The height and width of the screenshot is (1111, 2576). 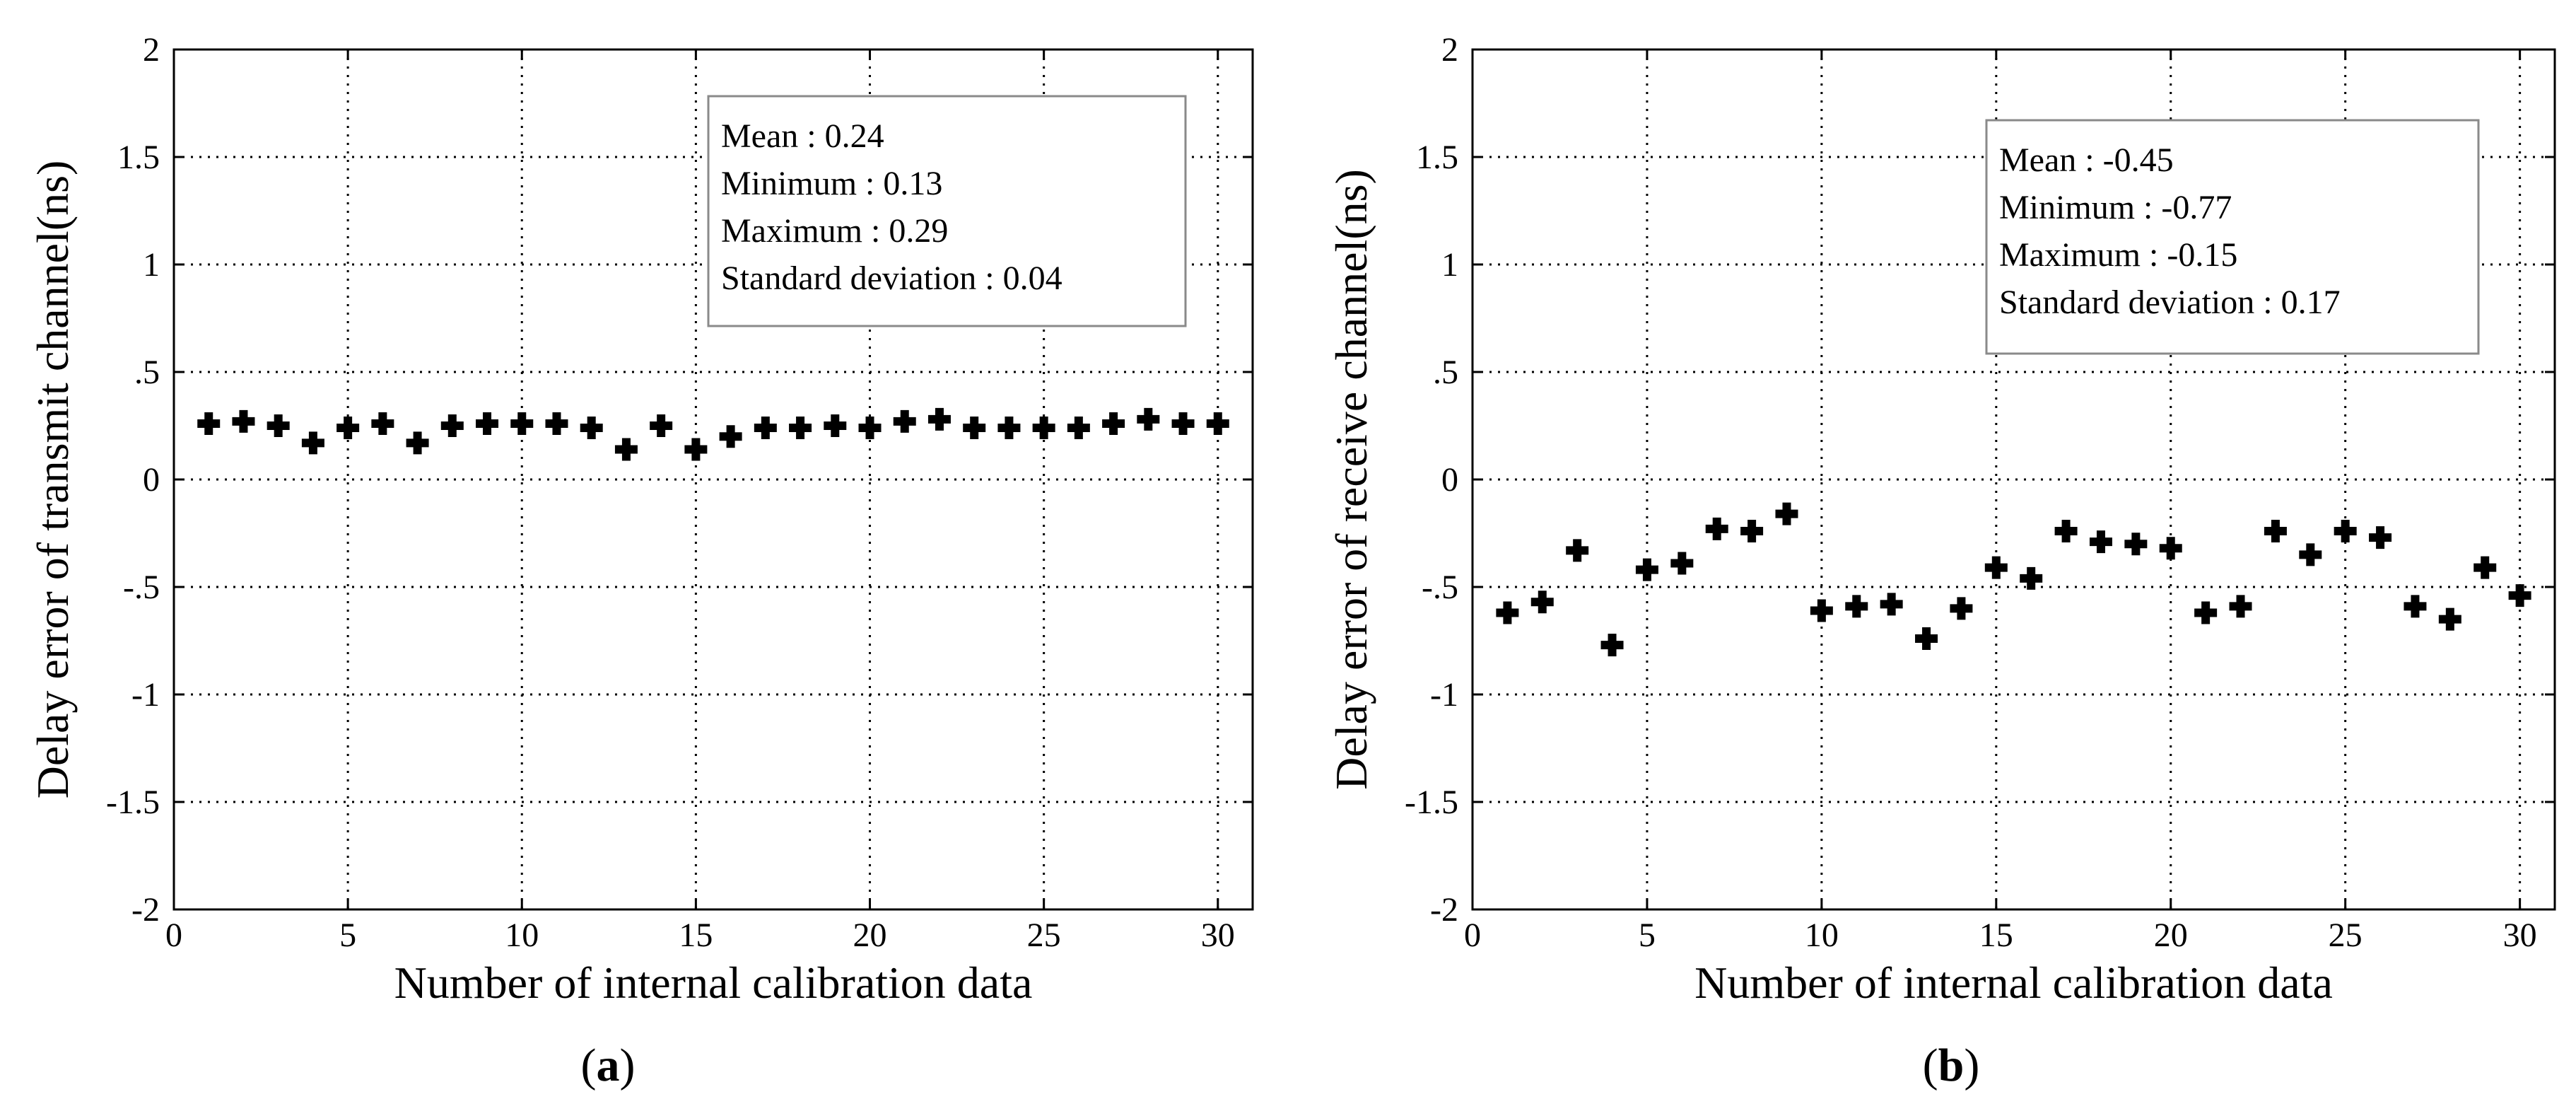 I want to click on y-tick-label: -.5, so click(x=142, y=587).